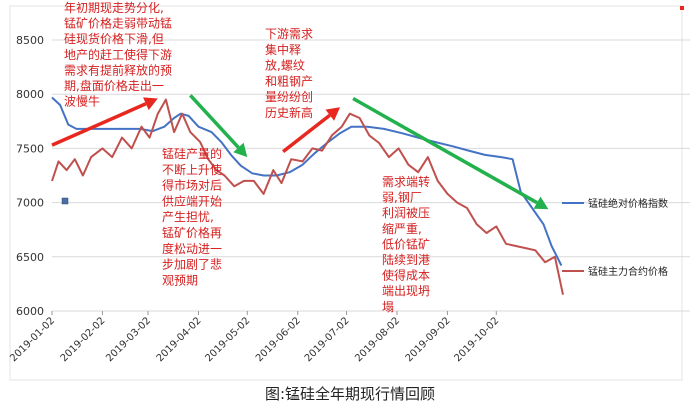  What do you see at coordinates (289, 81) in the screenshot?
I see `annotation-line: 和粗钢产` at bounding box center [289, 81].